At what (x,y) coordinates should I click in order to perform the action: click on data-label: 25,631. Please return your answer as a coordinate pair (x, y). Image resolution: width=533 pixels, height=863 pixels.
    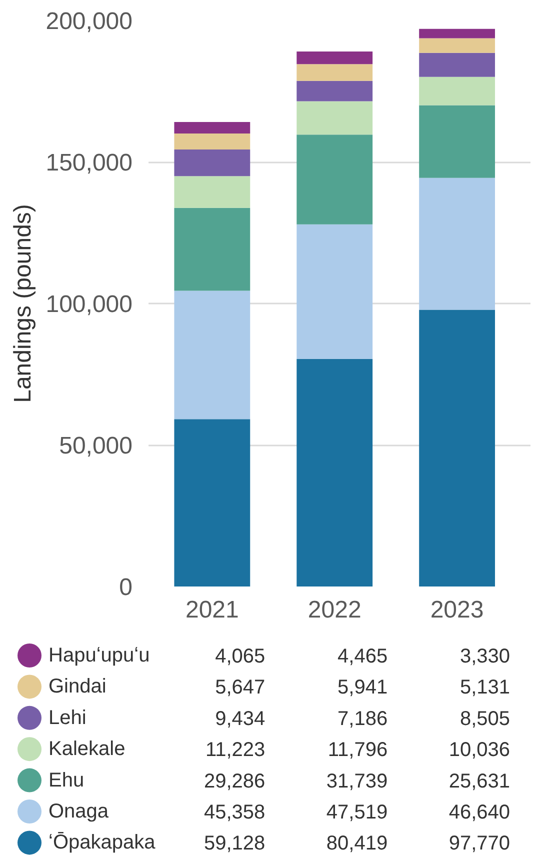
    Looking at the image, I should click on (479, 781).